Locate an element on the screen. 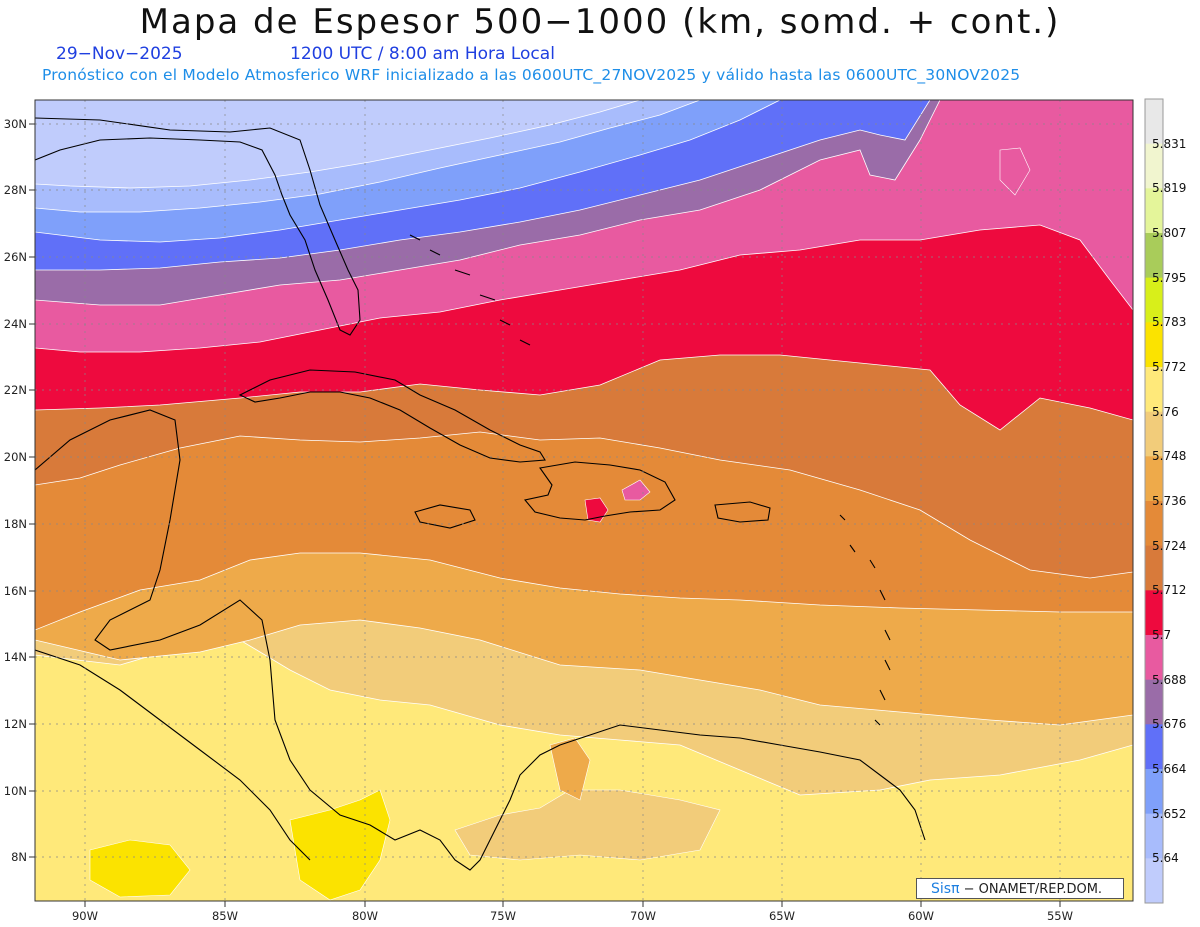 The width and height of the screenshot is (1200, 927). forecast-date: 29−Nov−2025 is located at coordinates (119, 54).